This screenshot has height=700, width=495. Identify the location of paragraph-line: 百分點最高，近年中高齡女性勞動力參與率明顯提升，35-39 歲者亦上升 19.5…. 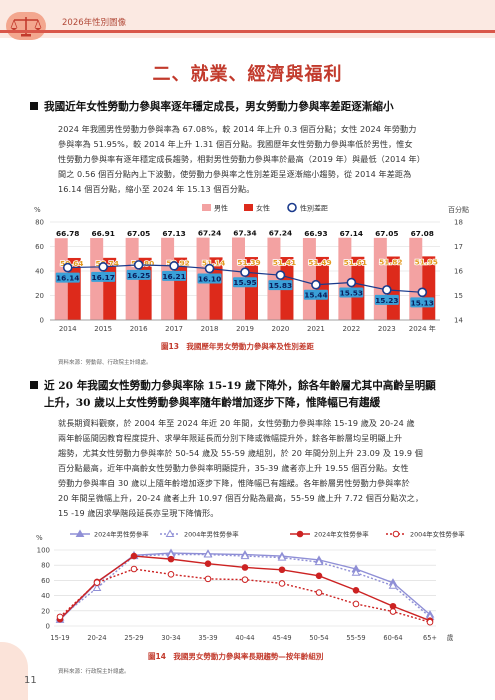
(233, 468).